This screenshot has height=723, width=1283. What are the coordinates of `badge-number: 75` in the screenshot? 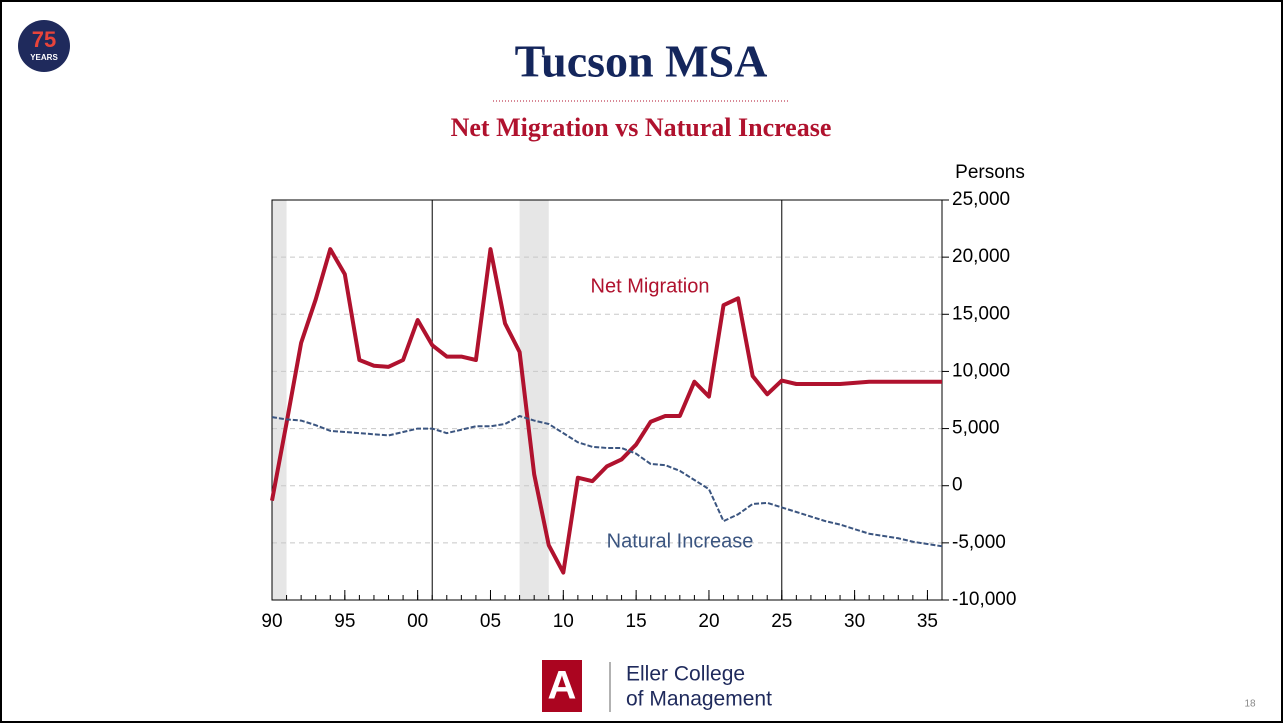 It's located at (44, 39).